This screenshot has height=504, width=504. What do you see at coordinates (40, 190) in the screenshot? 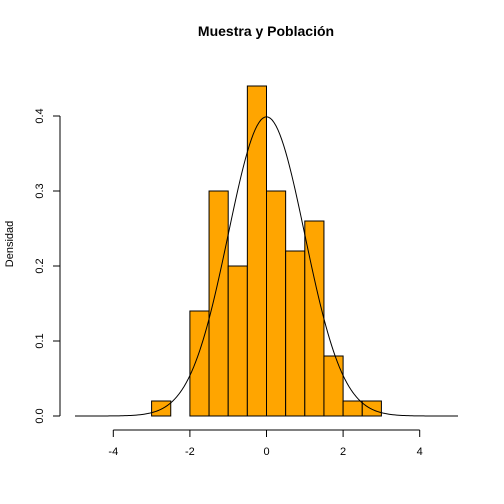
I see `y-tick-label-3: 0.3` at bounding box center [40, 190].